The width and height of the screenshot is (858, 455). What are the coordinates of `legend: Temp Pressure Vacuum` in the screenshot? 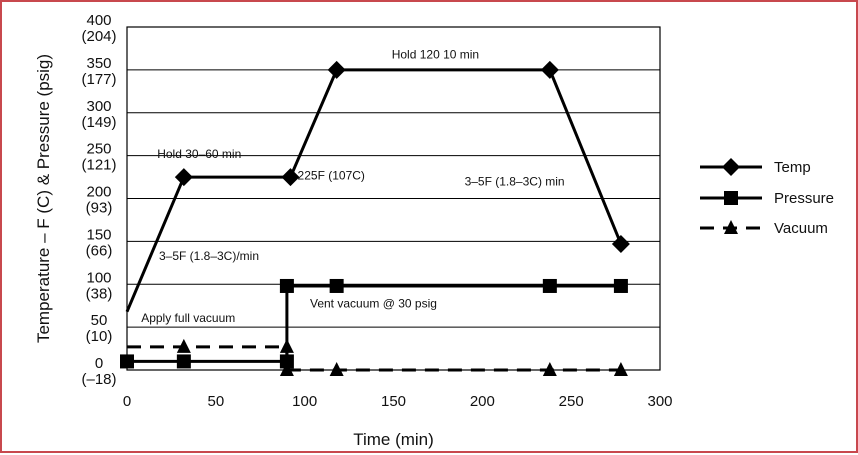 It's located at (767, 197).